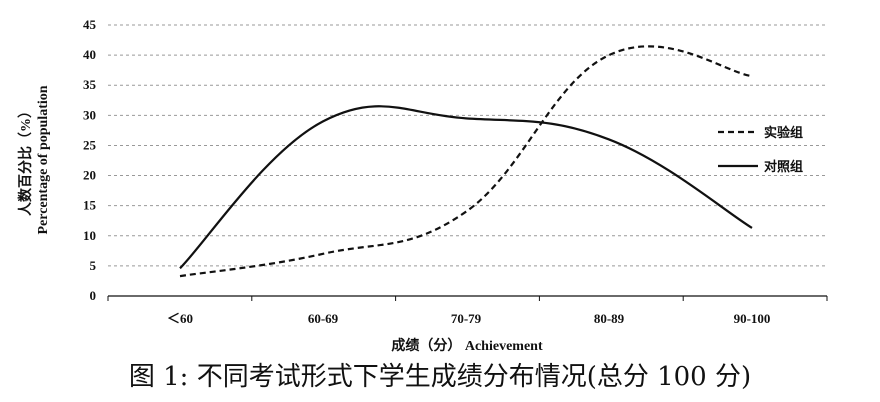 This screenshot has width=880, height=402. What do you see at coordinates (89, 54) in the screenshot?
I see `y-tick-label: 40` at bounding box center [89, 54].